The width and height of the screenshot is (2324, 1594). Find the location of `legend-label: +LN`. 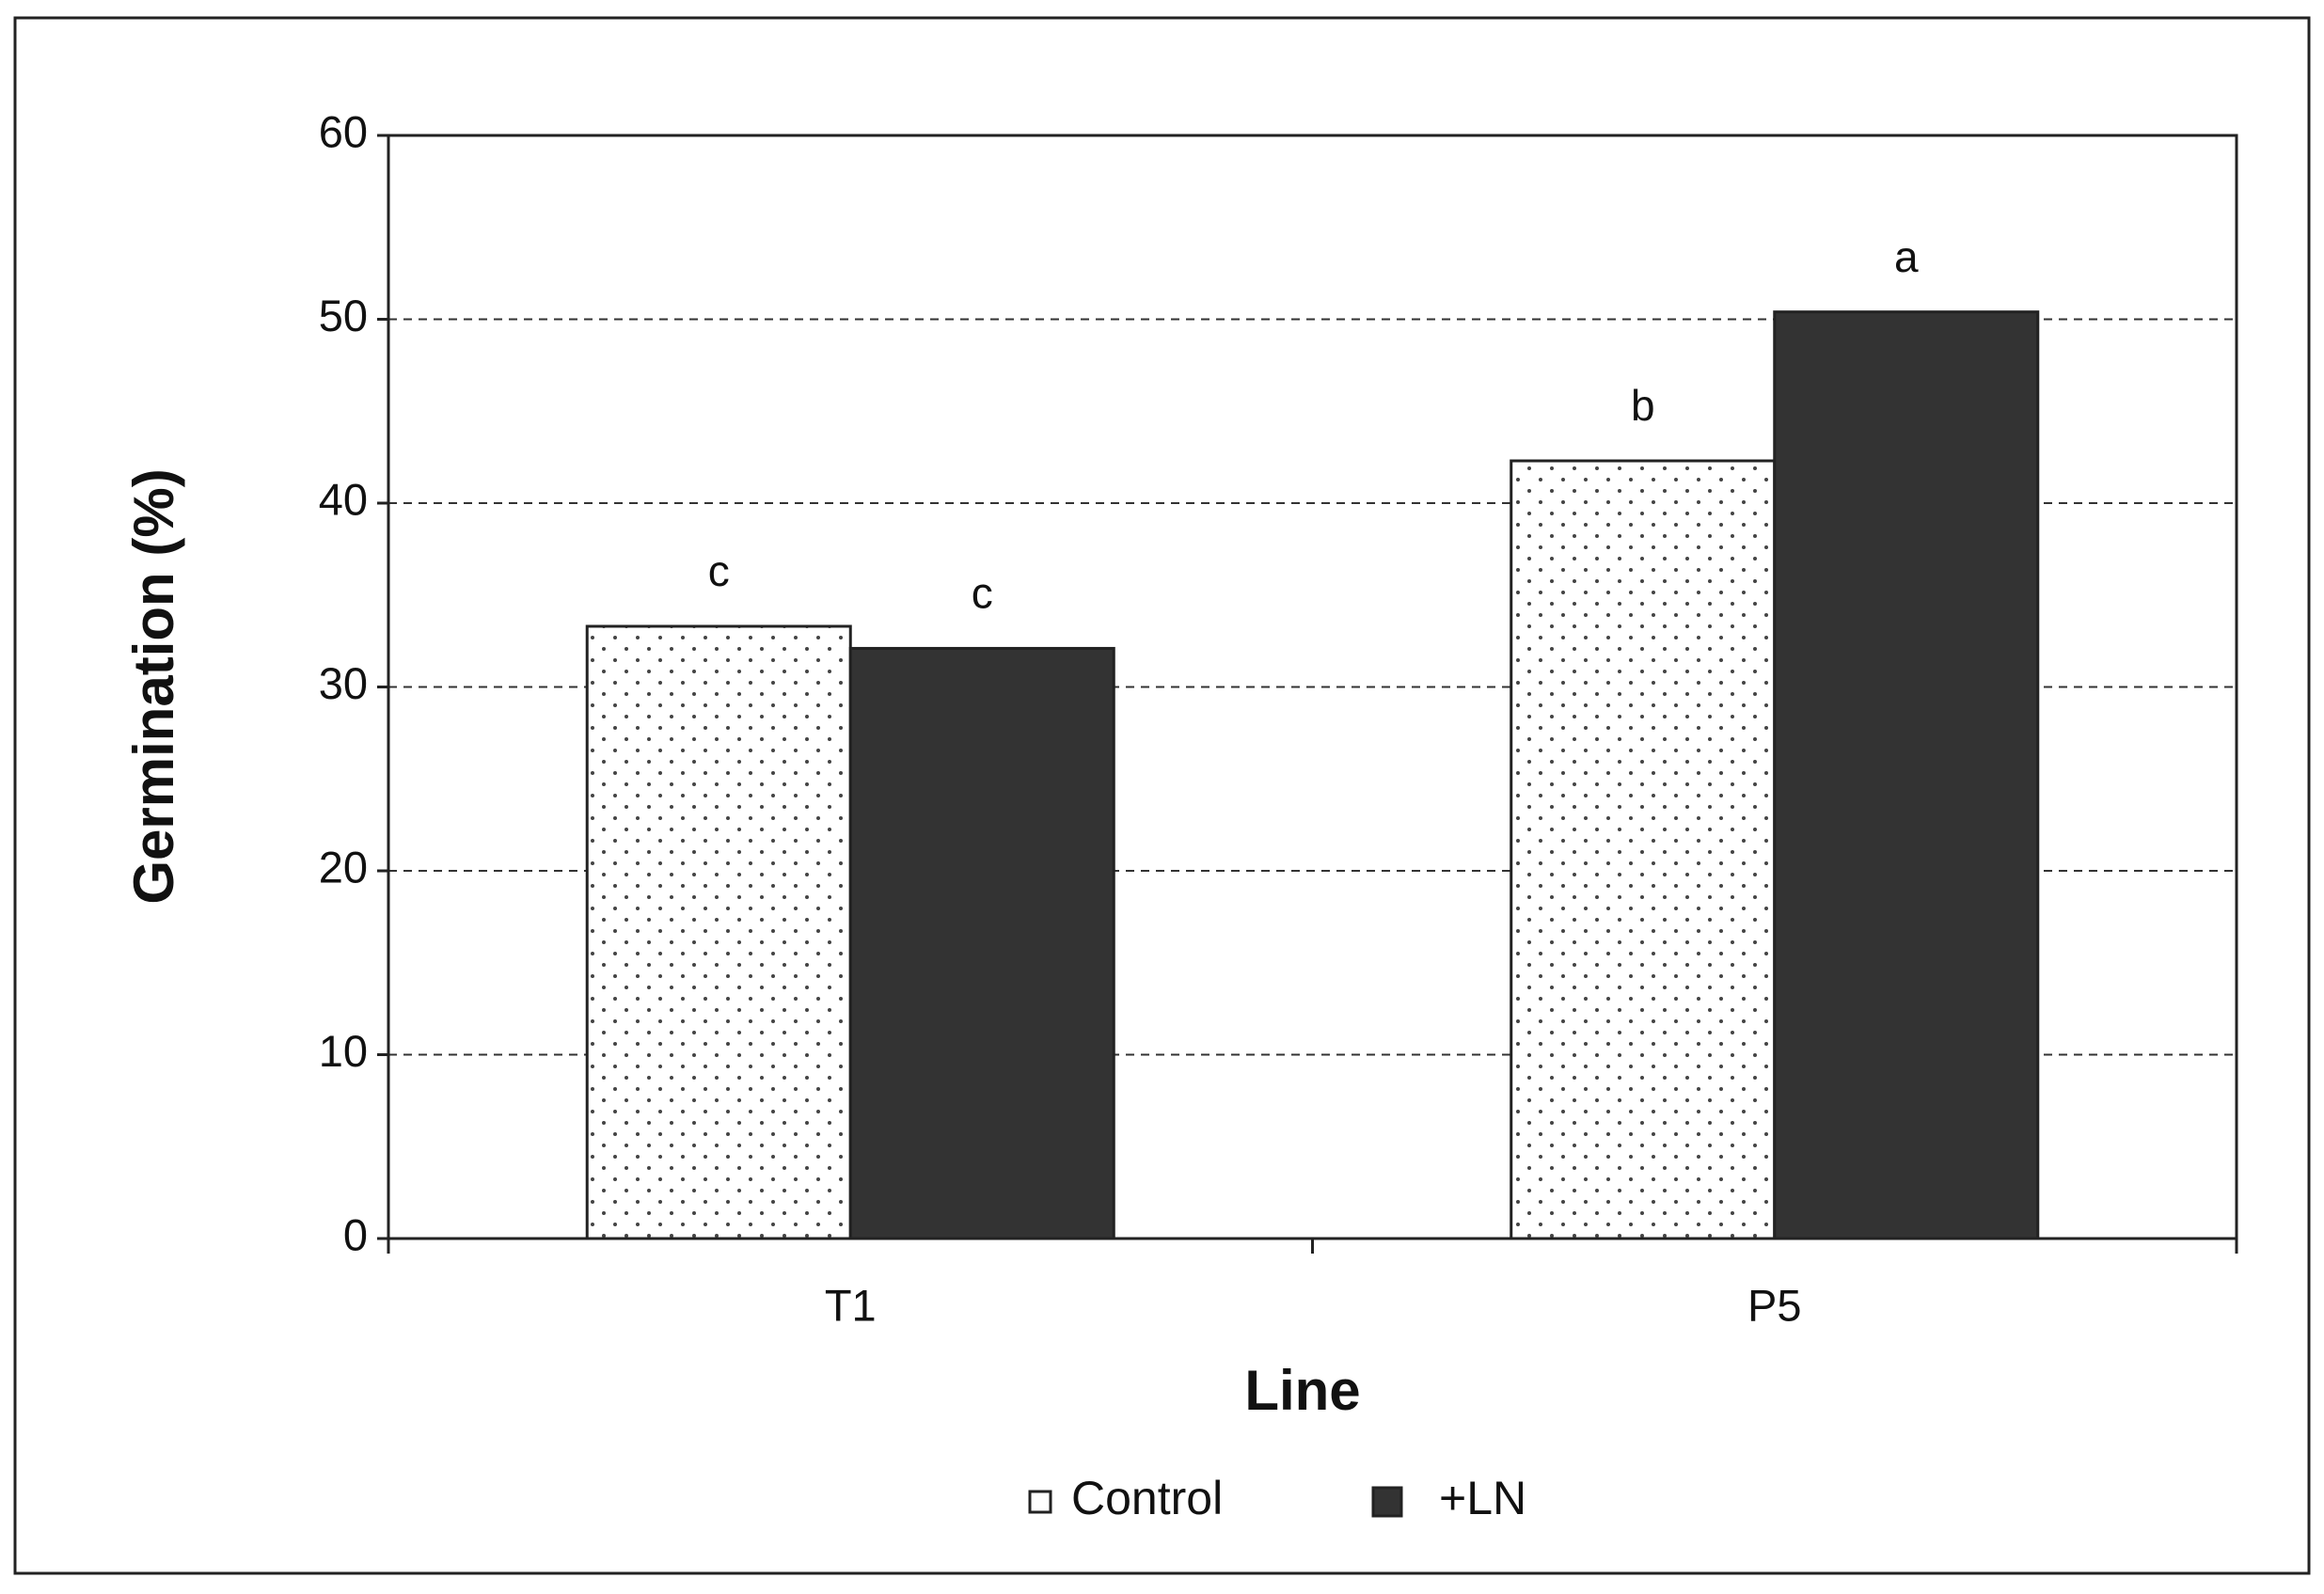

legend-label: +LN is located at coordinates (1482, 1498).